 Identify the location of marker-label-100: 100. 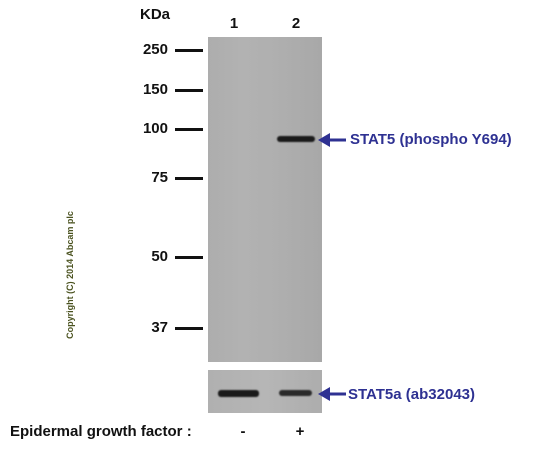
(155, 128).